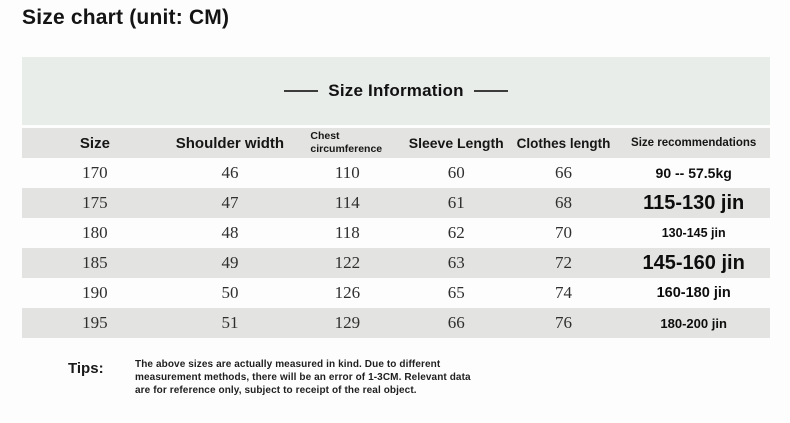 The image size is (790, 423). What do you see at coordinates (230, 292) in the screenshot?
I see `cell-shoulder-width: 50` at bounding box center [230, 292].